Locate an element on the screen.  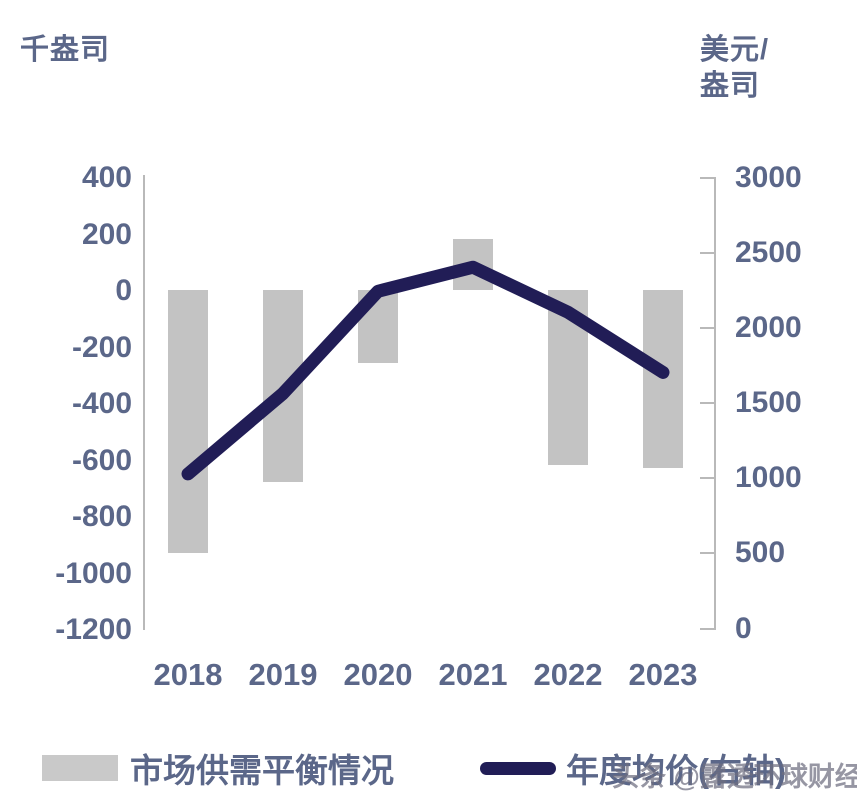
left-axis-tick: -800 is located at coordinates (101, 516).